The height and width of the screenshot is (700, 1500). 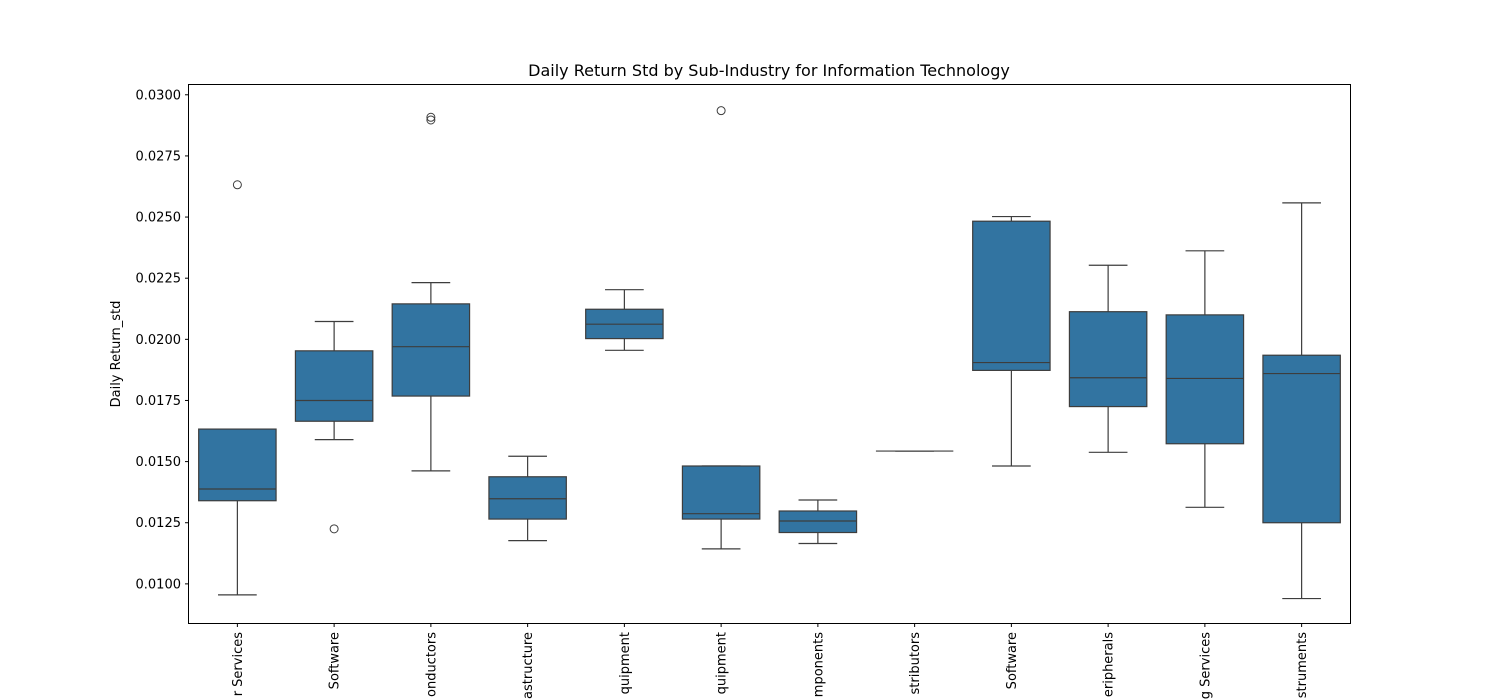 What do you see at coordinates (159, 340) in the screenshot?
I see `y-tick-label: 0.0200` at bounding box center [159, 340].